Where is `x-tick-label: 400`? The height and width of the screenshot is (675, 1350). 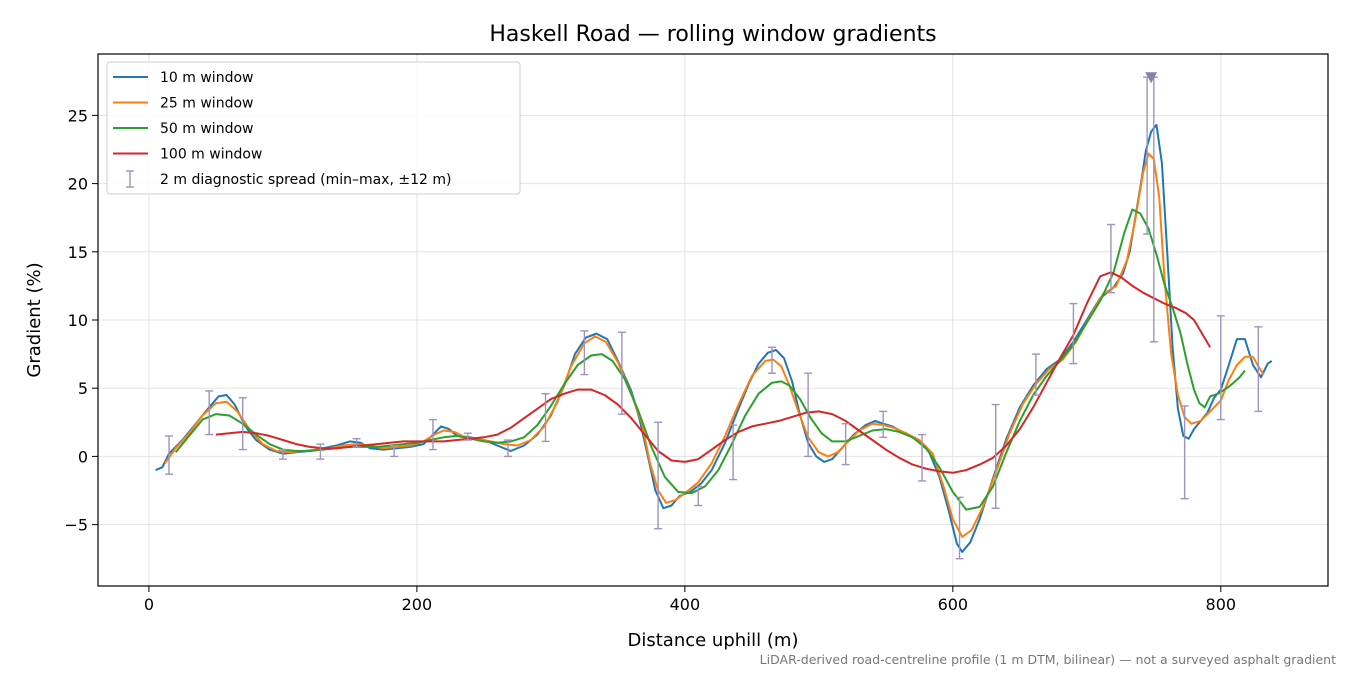
x-tick-label: 400 is located at coordinates (685, 604).